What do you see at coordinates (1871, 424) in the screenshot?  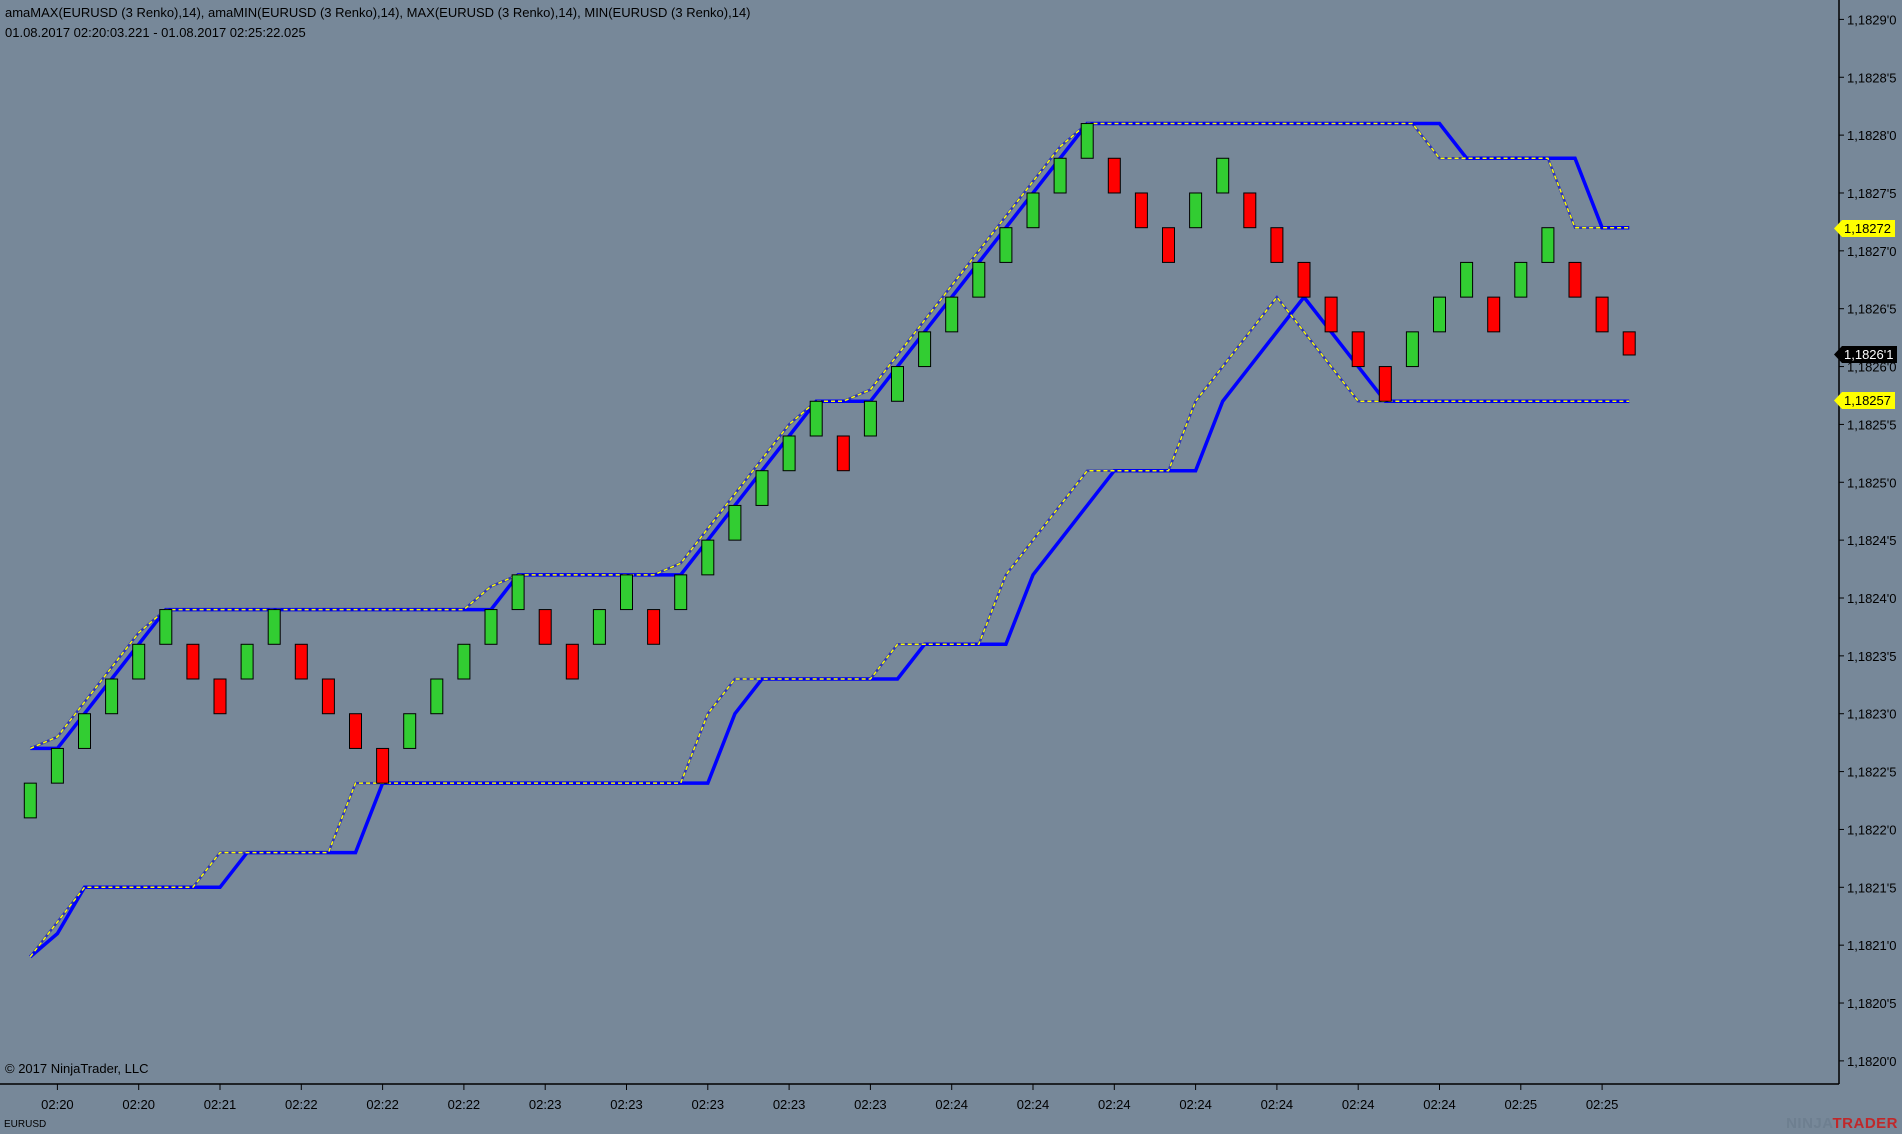 I see `price-tick-label: 1,1825'5` at bounding box center [1871, 424].